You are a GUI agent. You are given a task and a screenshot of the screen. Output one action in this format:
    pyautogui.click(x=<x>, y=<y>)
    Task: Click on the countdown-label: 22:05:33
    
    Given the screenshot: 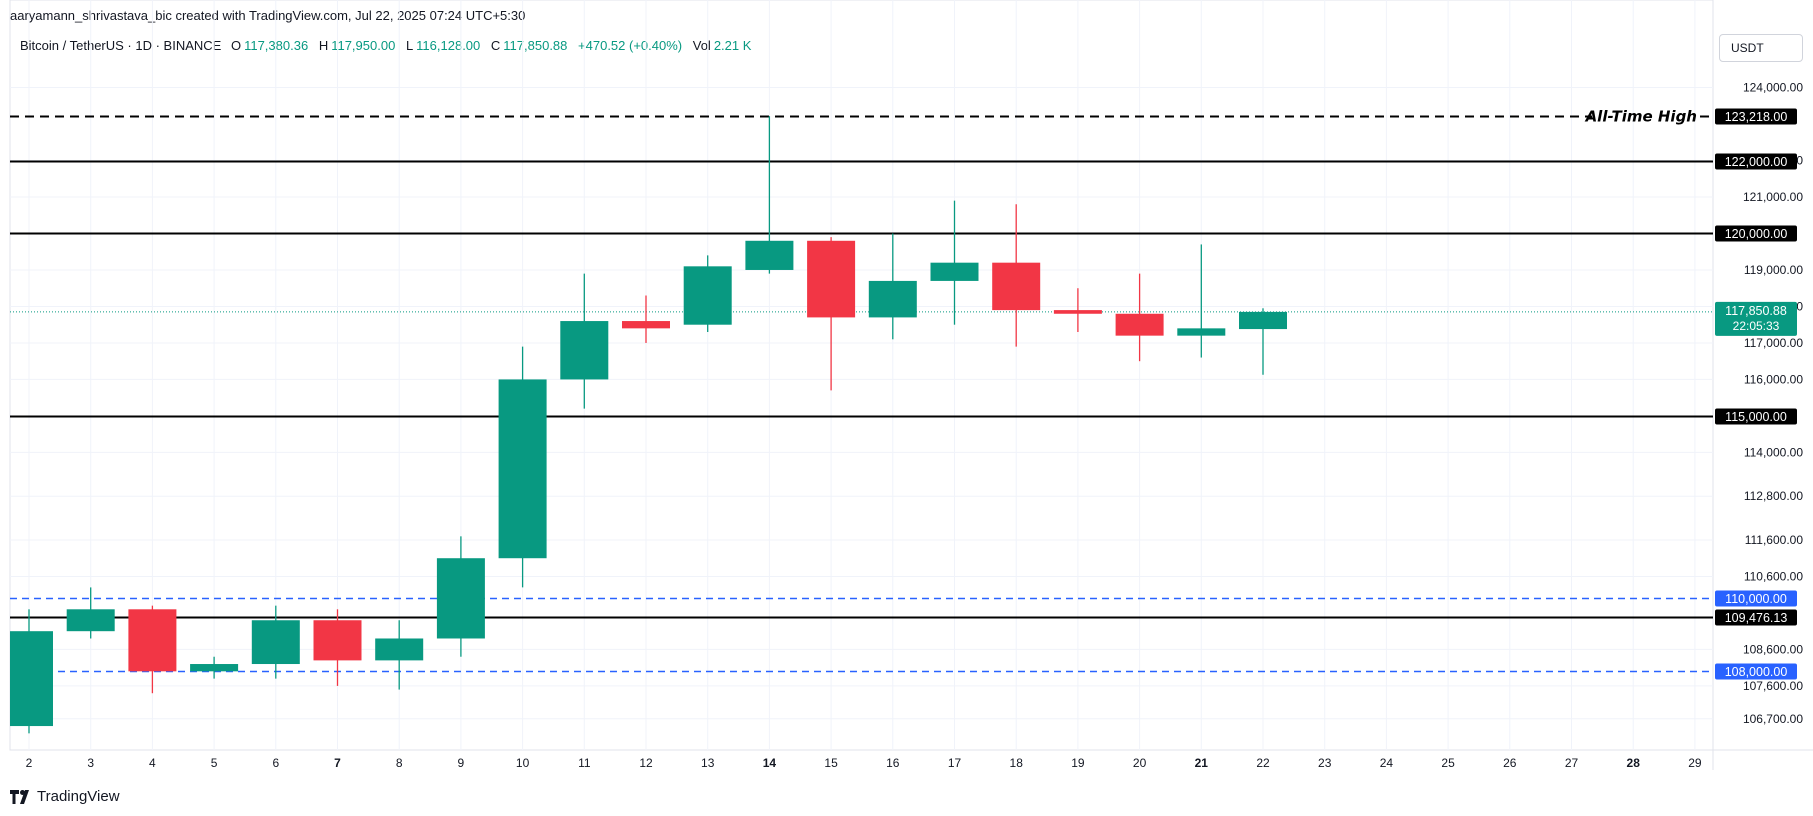 What is the action you would take?
    pyautogui.click(x=1756, y=326)
    